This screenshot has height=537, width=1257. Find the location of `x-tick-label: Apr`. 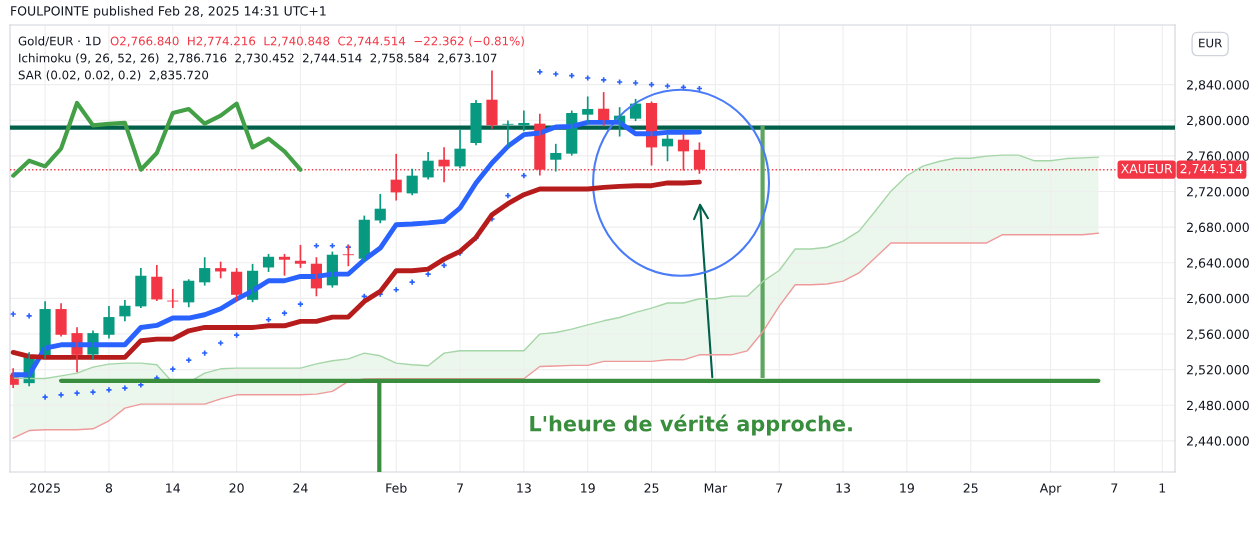

x-tick-label: Apr is located at coordinates (1050, 489).